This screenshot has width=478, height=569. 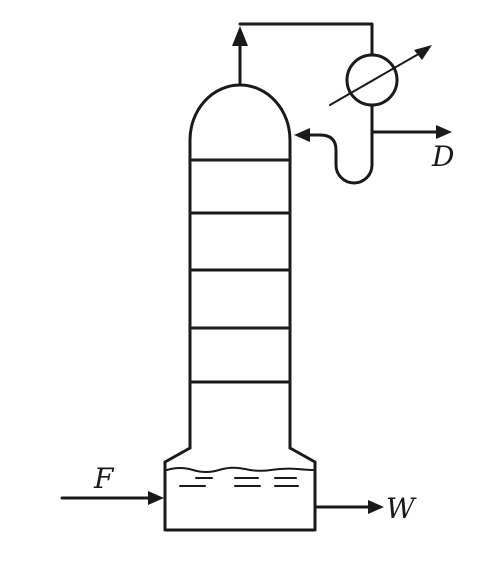 What do you see at coordinates (306, 39) in the screenshot?
I see `overhead-line` at bounding box center [306, 39].